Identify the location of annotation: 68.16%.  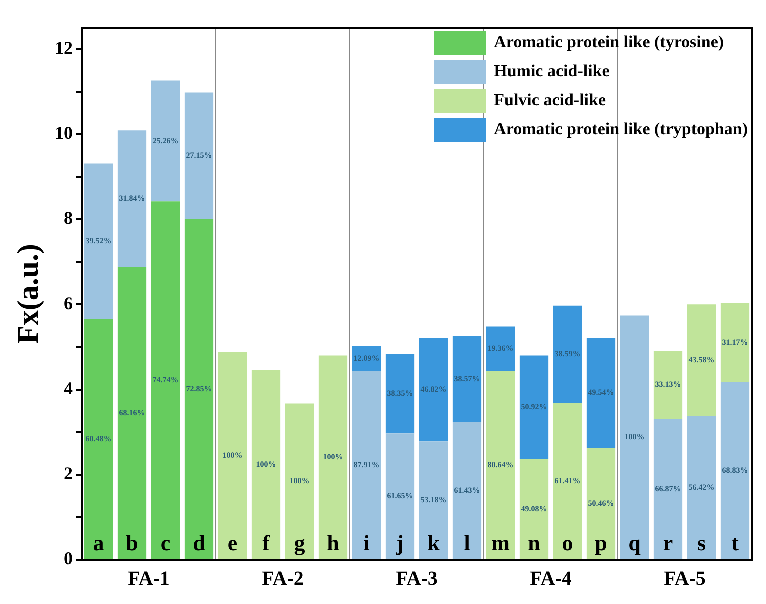
(132, 413).